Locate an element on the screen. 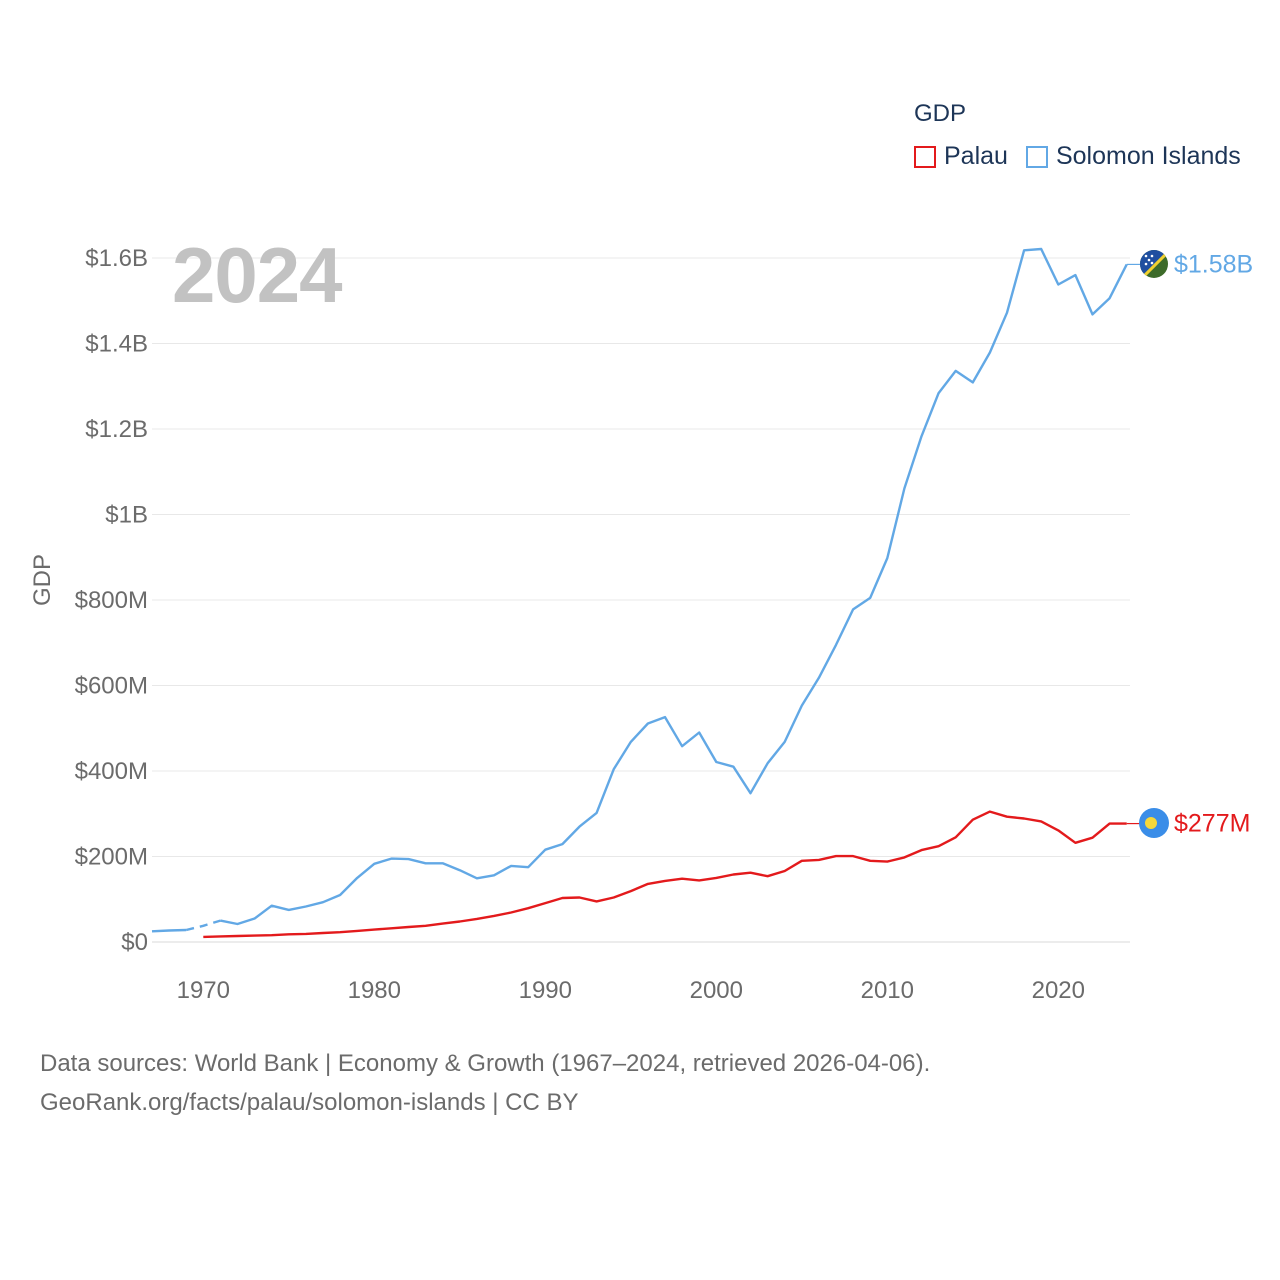 The width and height of the screenshot is (1280, 1280). y-tick-label: $800M is located at coordinates (111, 600).